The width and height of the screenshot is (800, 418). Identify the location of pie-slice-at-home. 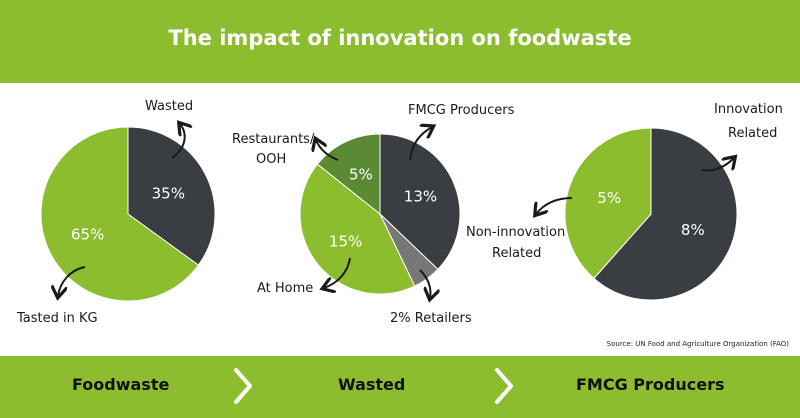
(357, 229).